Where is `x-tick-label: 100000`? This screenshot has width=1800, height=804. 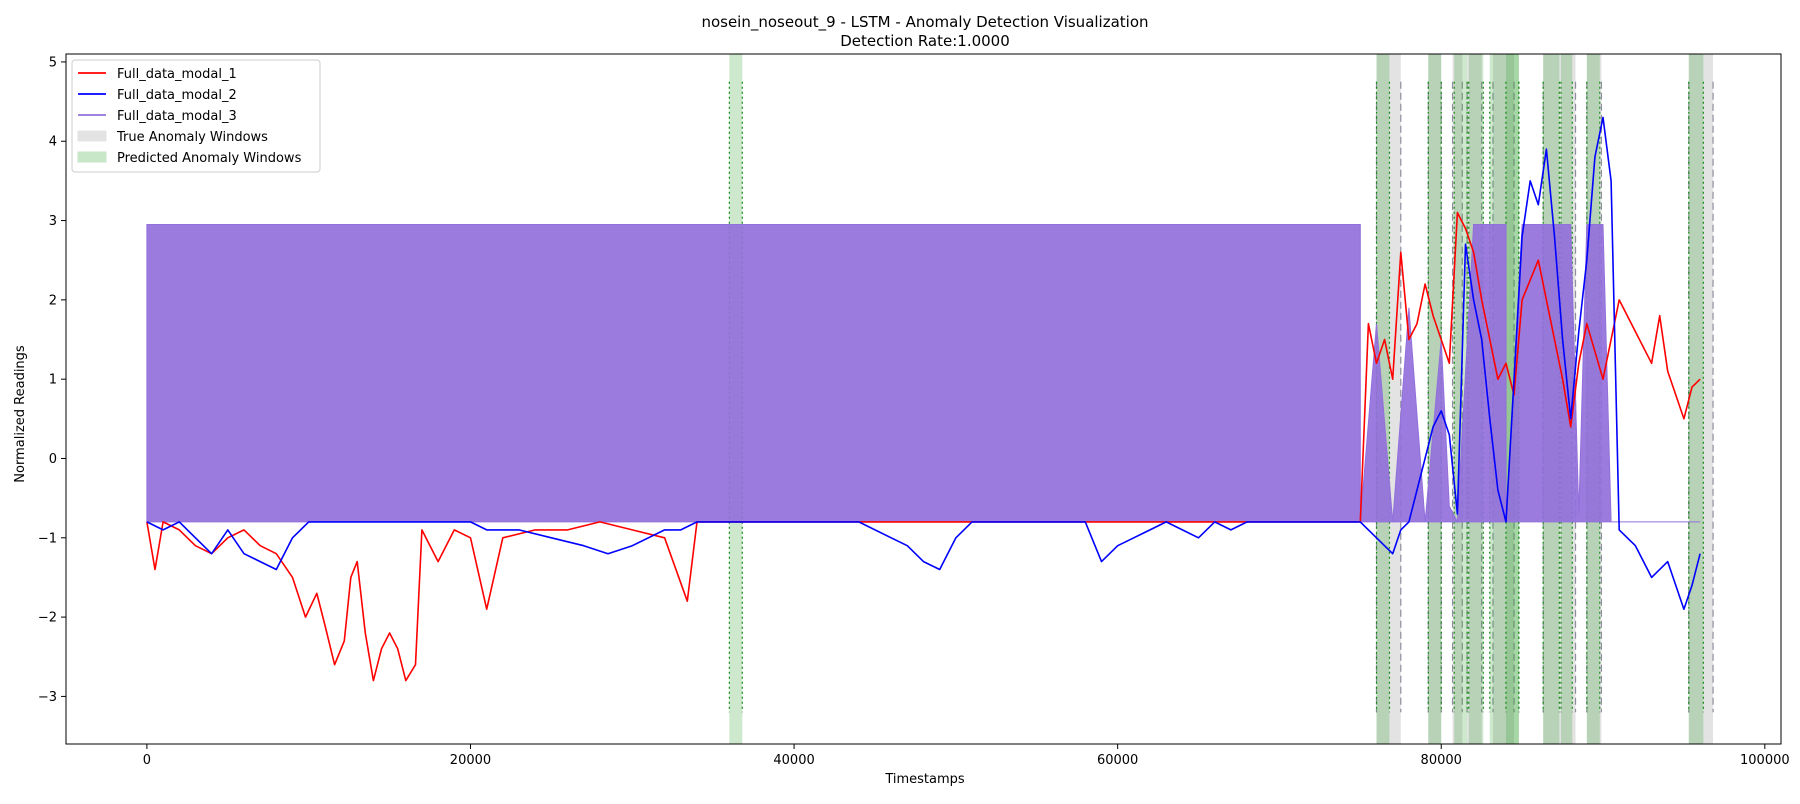 x-tick-label: 100000 is located at coordinates (1765, 760).